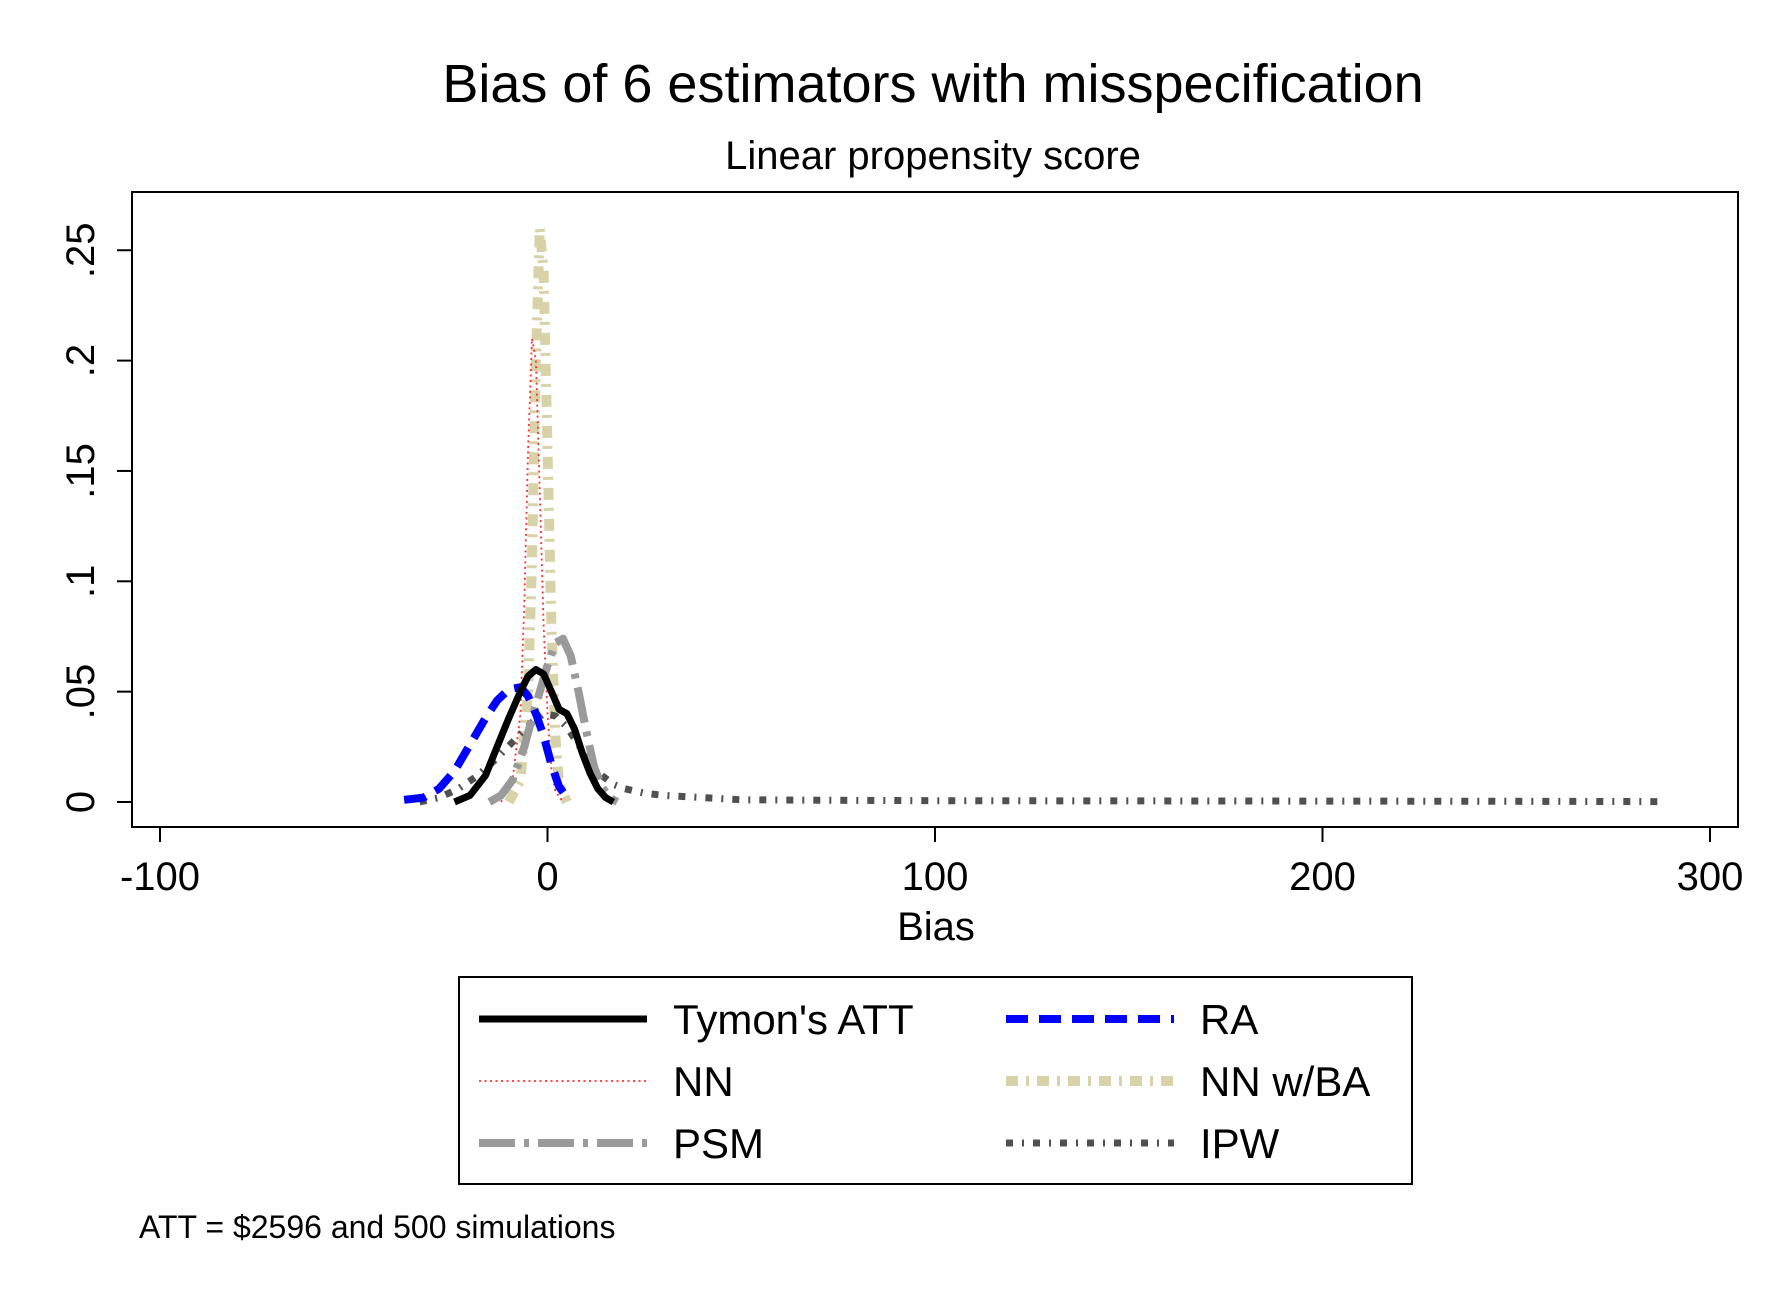  I want to click on x-tick-label: 300, so click(1710, 877).